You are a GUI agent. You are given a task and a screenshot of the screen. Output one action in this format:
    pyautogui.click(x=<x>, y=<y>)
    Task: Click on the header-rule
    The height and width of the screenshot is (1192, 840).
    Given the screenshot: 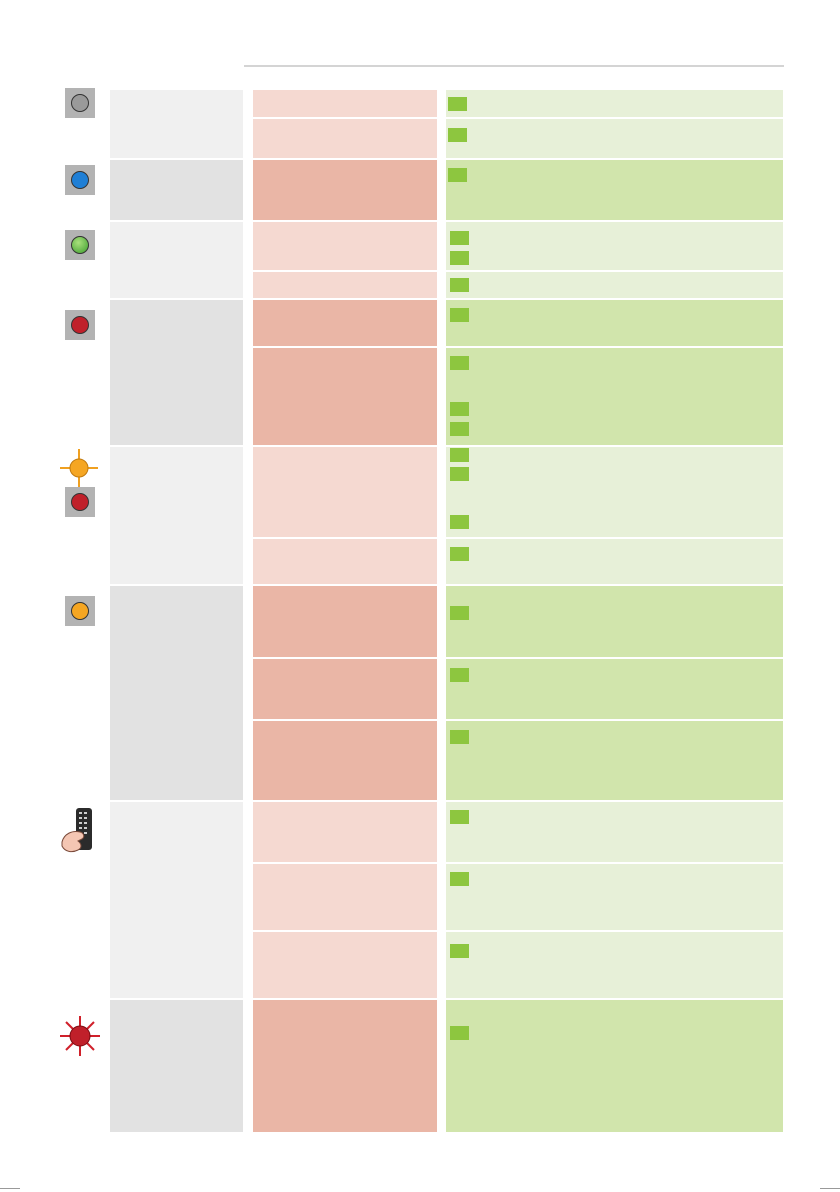 What is the action you would take?
    pyautogui.click(x=514, y=66)
    